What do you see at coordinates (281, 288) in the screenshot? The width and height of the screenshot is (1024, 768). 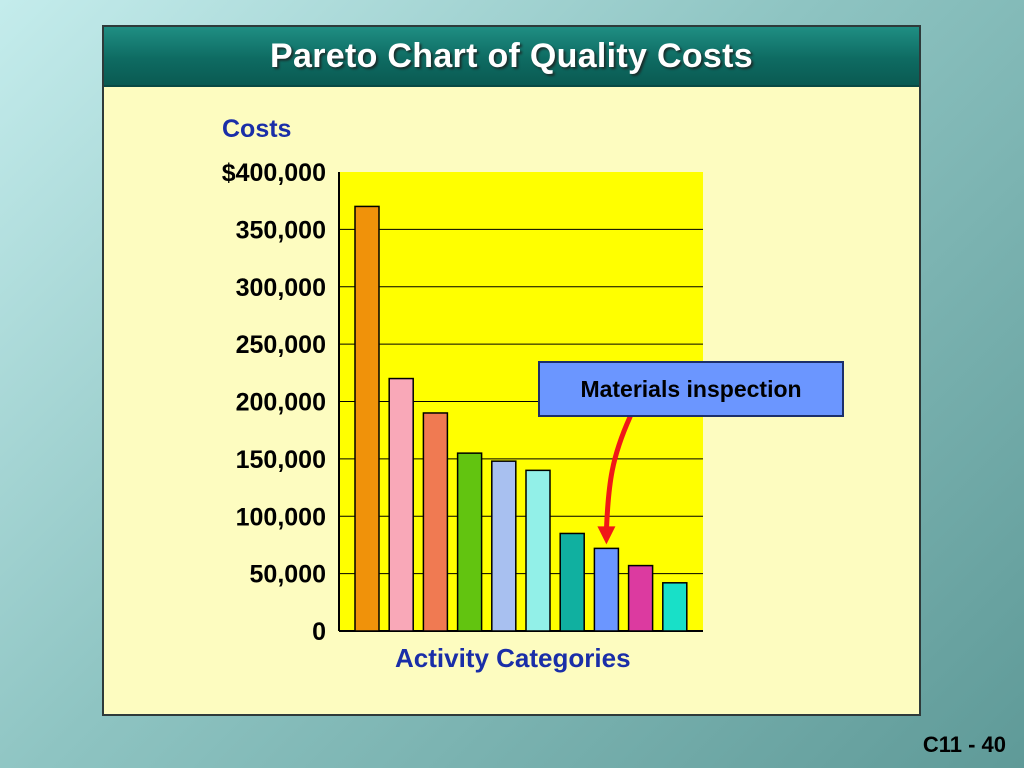 I see `y-tick-label: 300,000` at bounding box center [281, 288].